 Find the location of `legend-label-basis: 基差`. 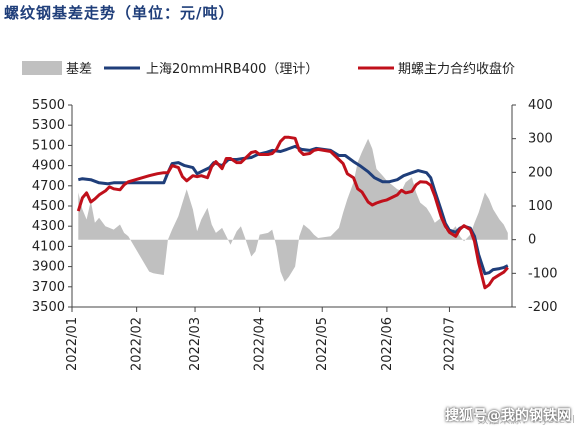

legend-label-basis: 基差 is located at coordinates (79, 69).